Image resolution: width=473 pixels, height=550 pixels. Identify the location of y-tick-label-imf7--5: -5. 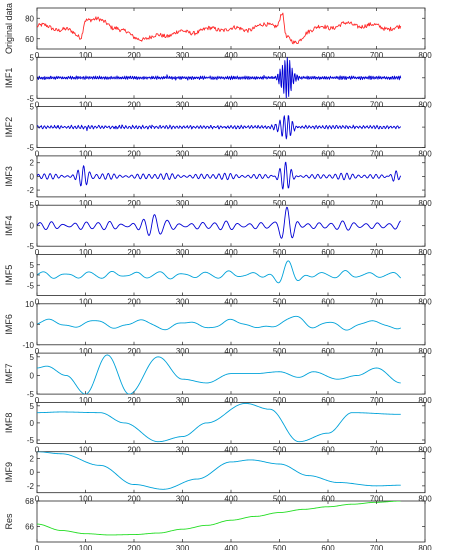
(31, 394).